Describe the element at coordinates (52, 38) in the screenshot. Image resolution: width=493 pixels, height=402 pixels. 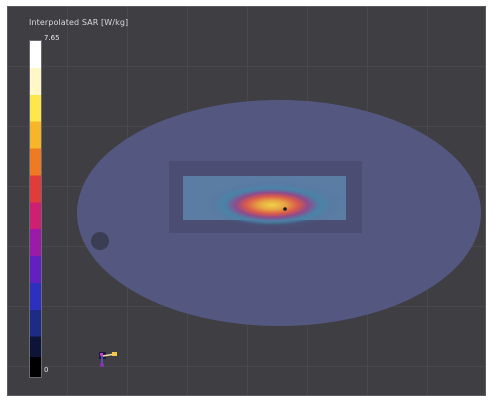
I see `colorbar-max-label: 7.65` at that location.